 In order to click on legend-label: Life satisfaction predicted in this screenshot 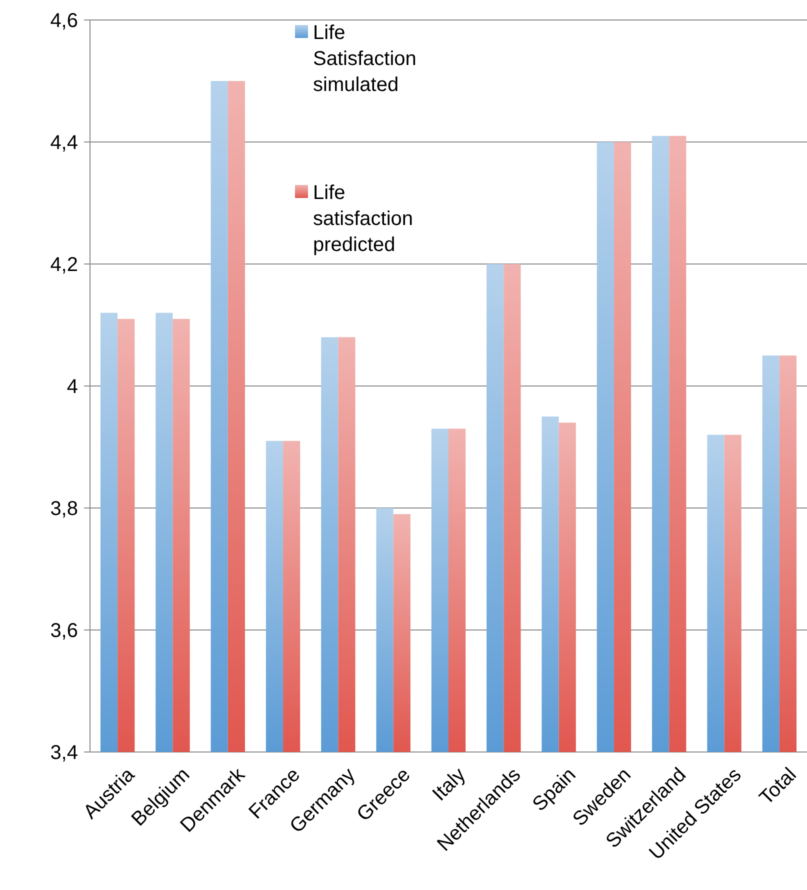, I will do `click(363, 219)`.